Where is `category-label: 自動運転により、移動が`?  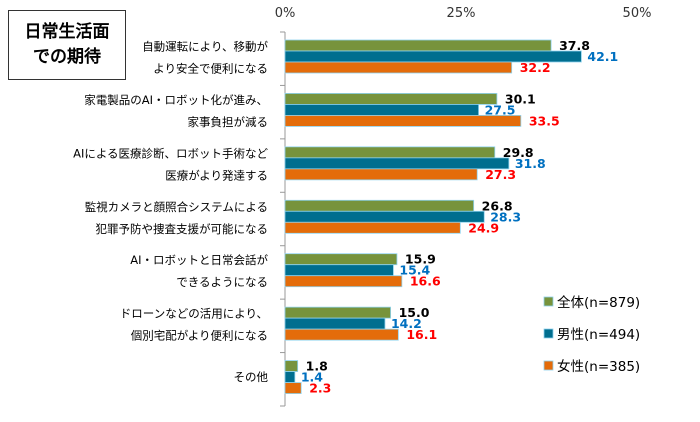
category-label: 自動運転により、移動が is located at coordinates (205, 47).